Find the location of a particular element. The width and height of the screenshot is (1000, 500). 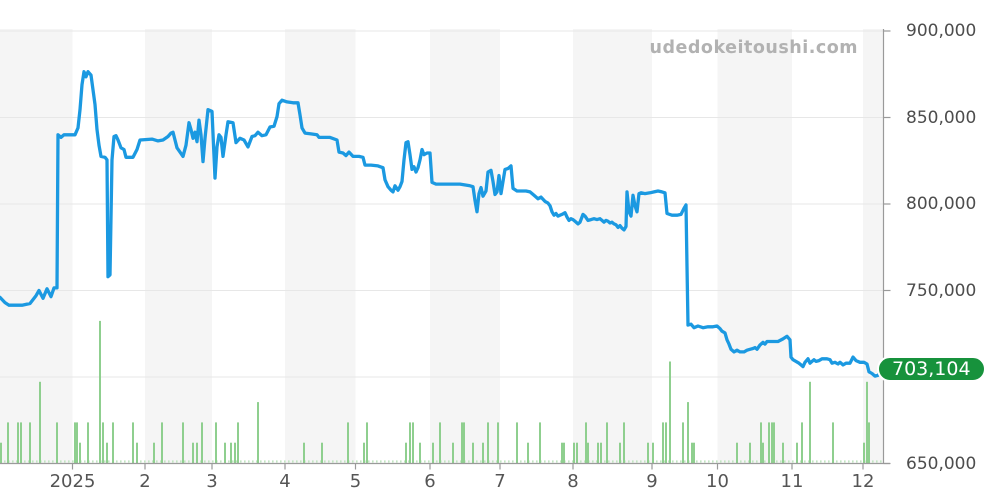

y-tick-label: 750,000 is located at coordinates (941, 290).